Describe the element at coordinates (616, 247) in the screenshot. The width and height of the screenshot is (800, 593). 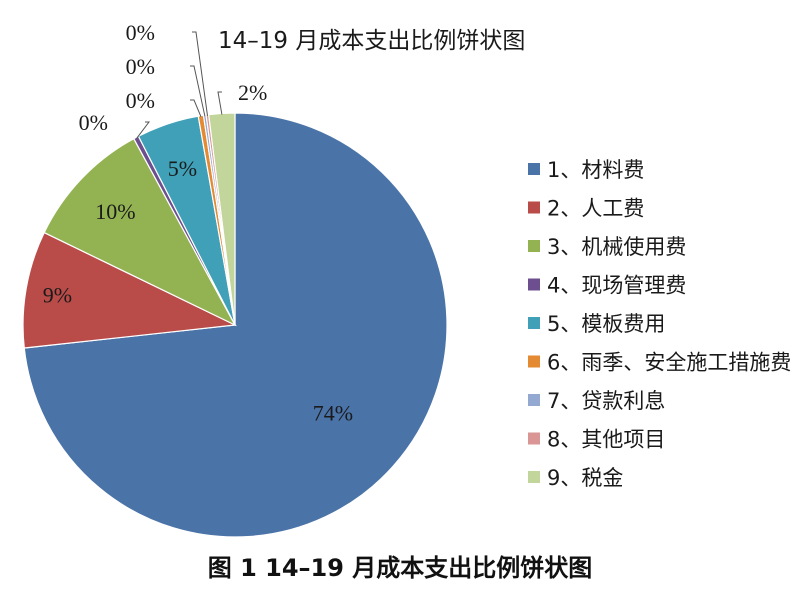
I see `legend-label-3: 3、机械使用费` at that location.